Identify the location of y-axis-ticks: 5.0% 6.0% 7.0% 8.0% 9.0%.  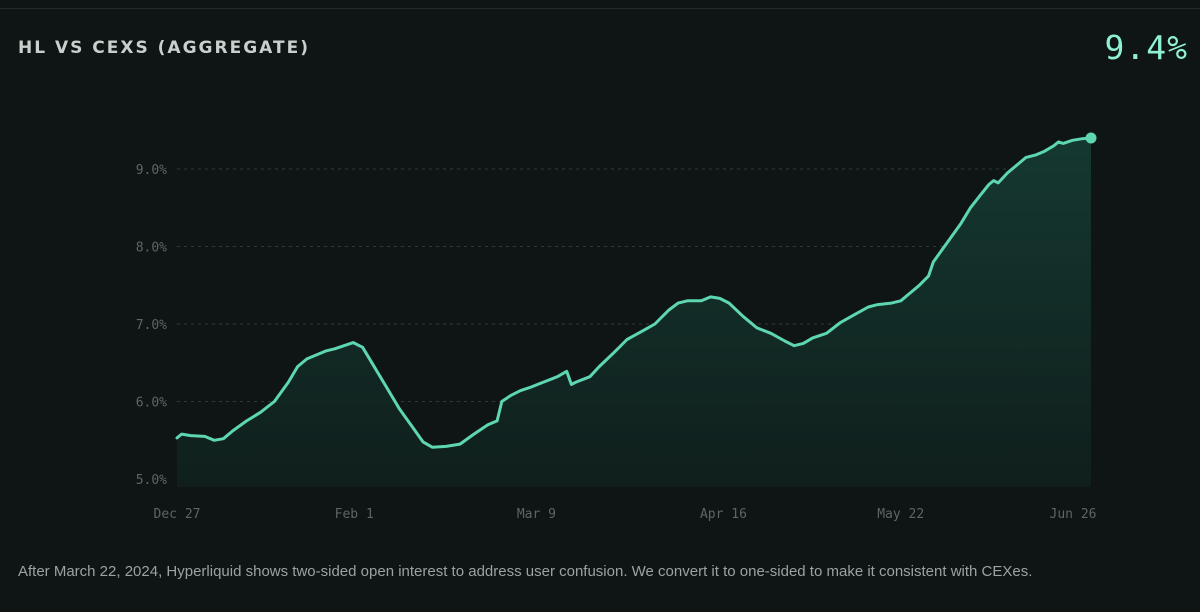
(151, 325).